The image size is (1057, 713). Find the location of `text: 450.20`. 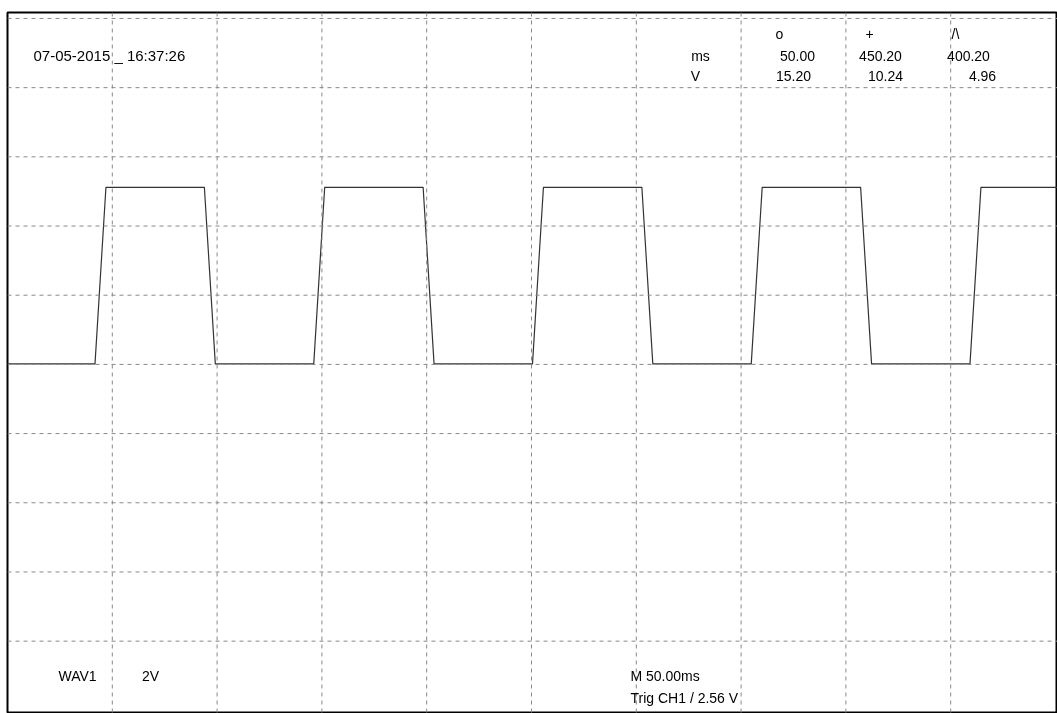

text: 450.20 is located at coordinates (881, 55).